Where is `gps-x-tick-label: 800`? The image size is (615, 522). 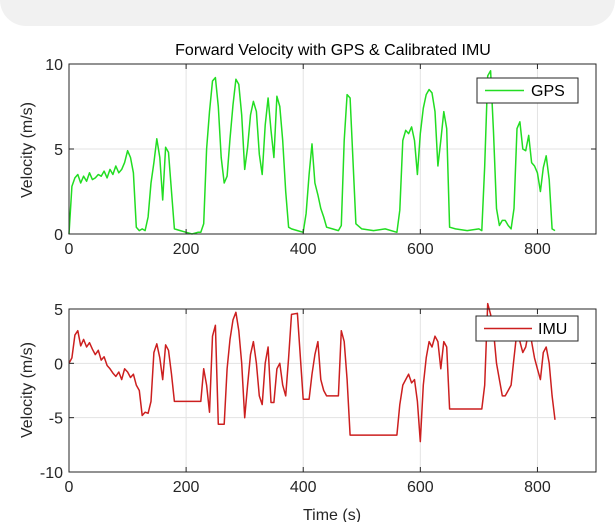 gps-x-tick-label: 800 is located at coordinates (537, 249).